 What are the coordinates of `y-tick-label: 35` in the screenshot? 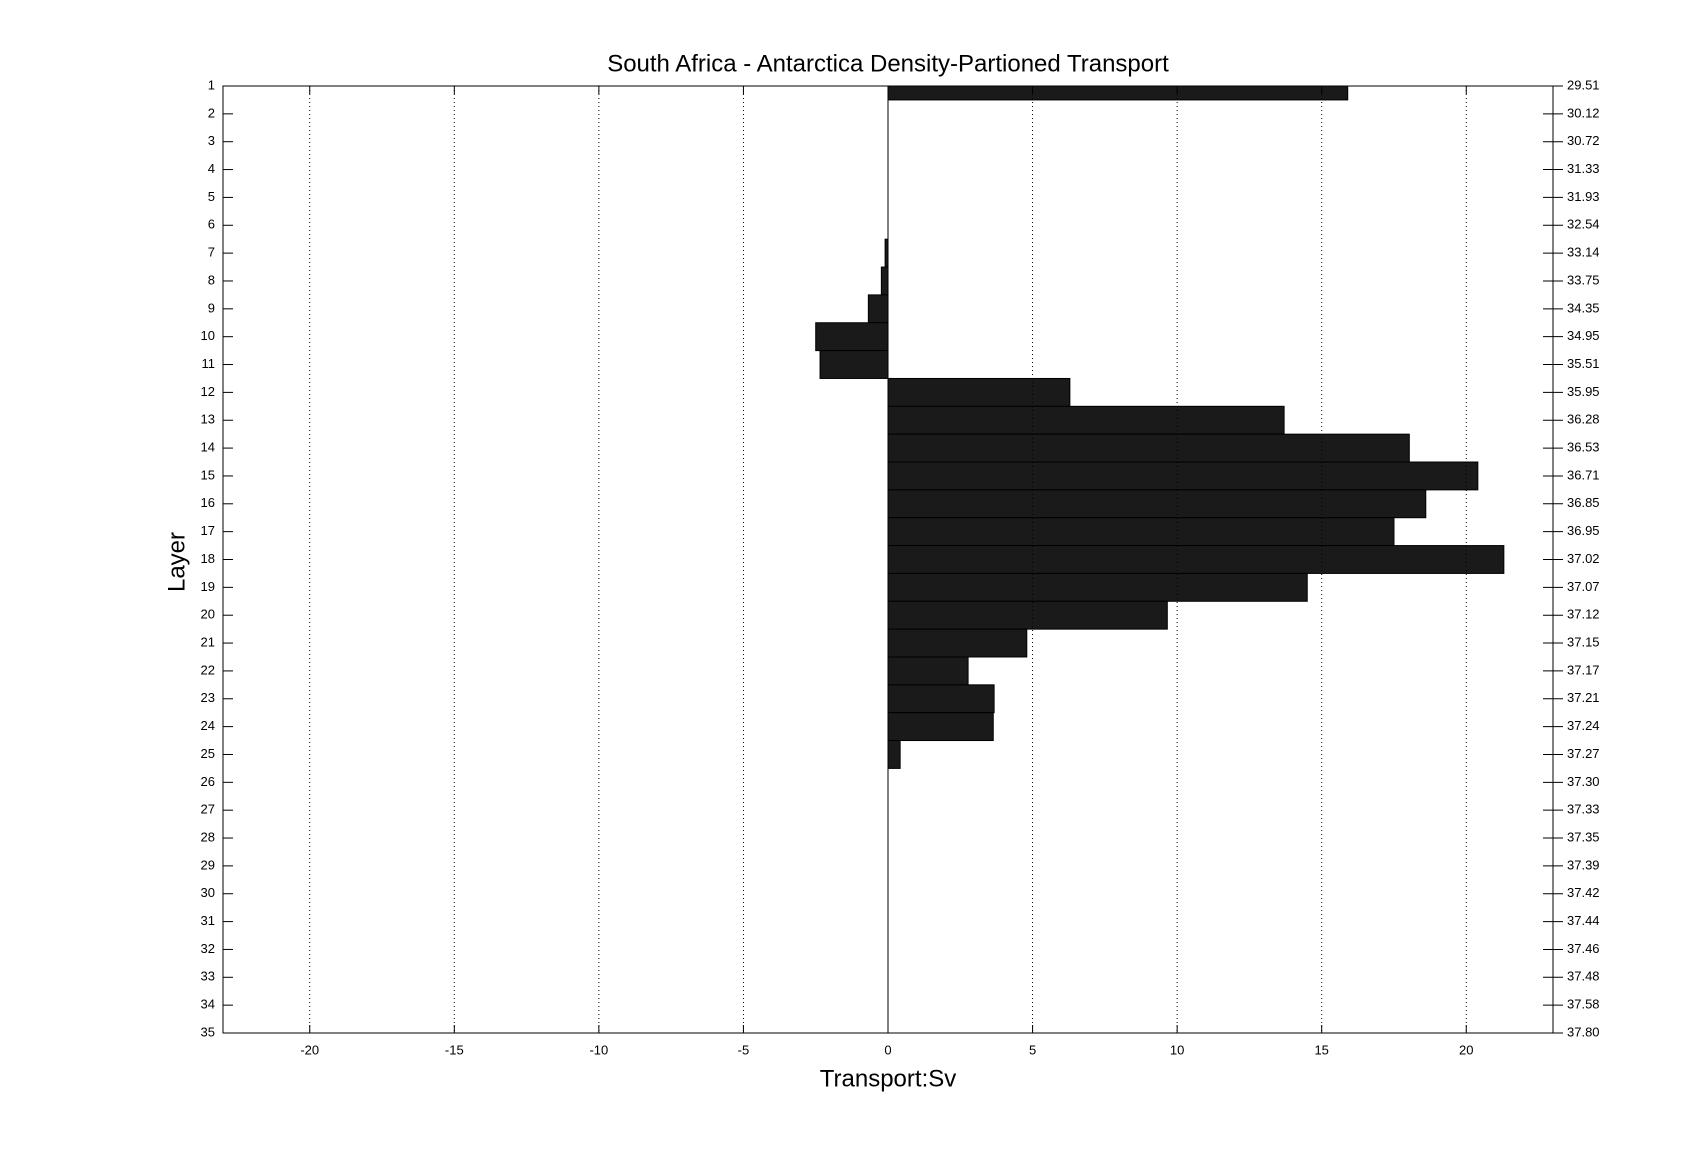 It's located at (208, 1031).